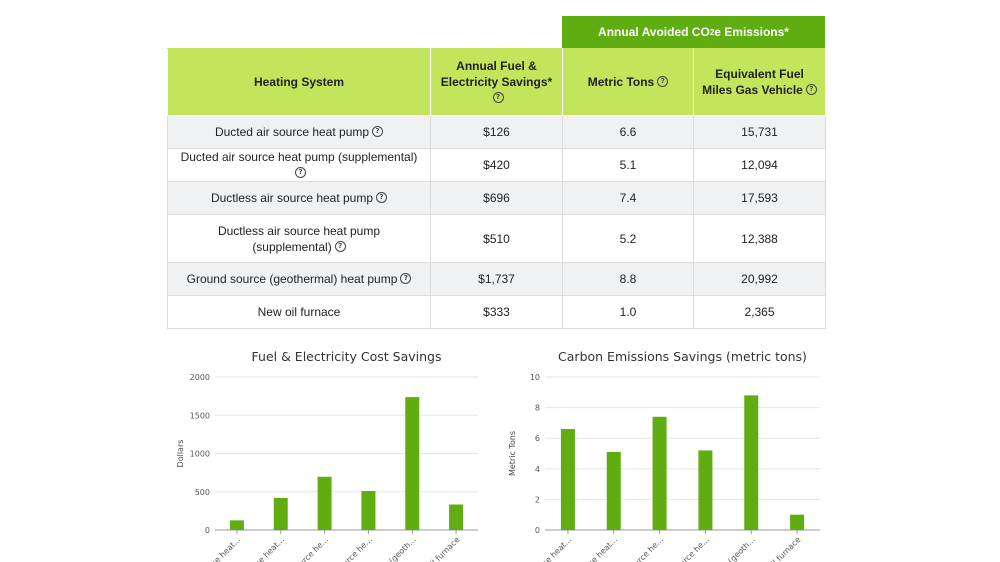 The height and width of the screenshot is (562, 1000). I want to click on cell-equivalent-miles-value: 20,992, so click(759, 279).